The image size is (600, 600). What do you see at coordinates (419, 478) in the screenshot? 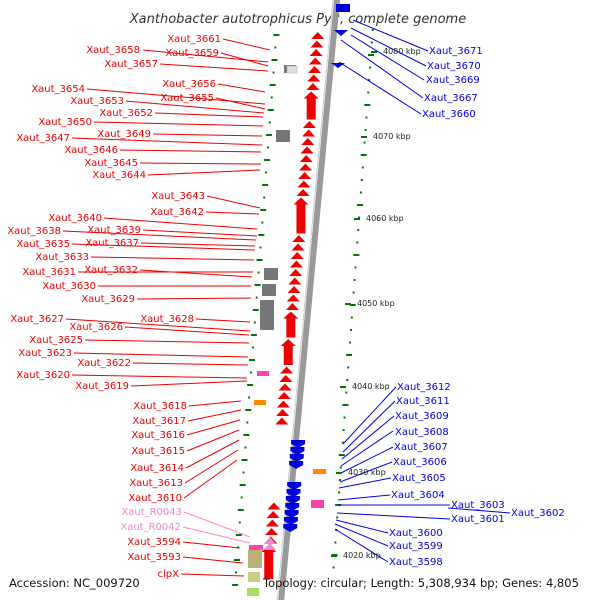
I see `gene-label-right: Xaut_3605` at bounding box center [419, 478].